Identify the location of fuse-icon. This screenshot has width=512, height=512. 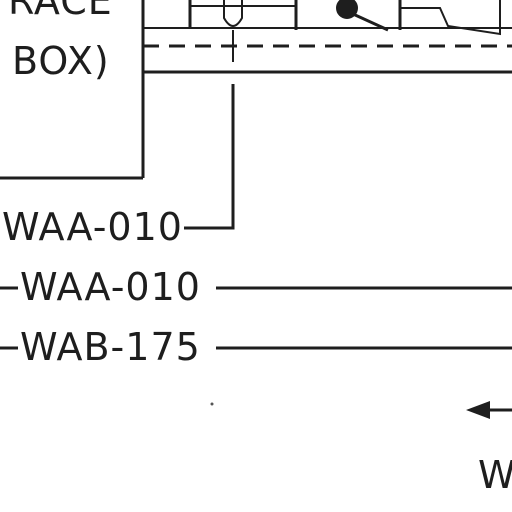
(233, 13).